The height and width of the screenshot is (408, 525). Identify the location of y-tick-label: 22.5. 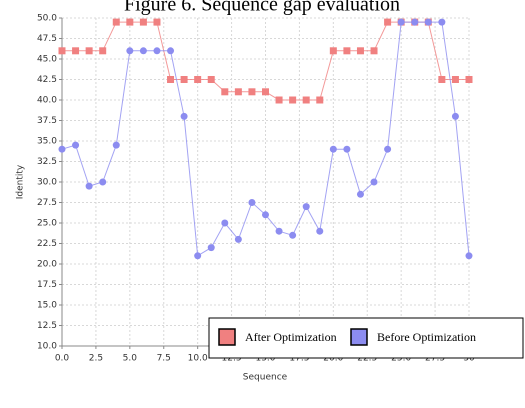
(47, 244).